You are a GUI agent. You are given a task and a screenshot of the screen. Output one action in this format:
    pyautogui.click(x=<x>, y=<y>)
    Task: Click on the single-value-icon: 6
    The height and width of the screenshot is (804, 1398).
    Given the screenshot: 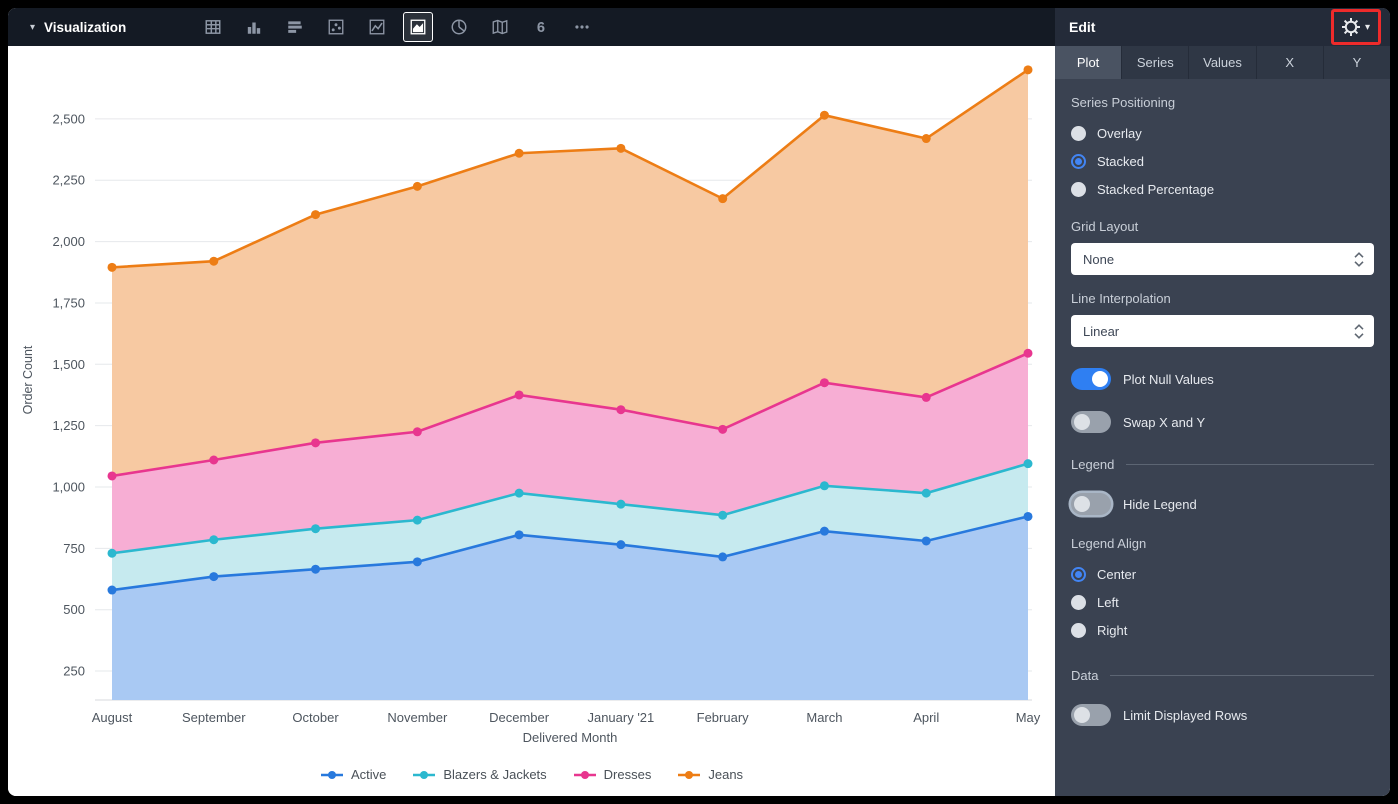 What is the action you would take?
    pyautogui.click(x=541, y=27)
    